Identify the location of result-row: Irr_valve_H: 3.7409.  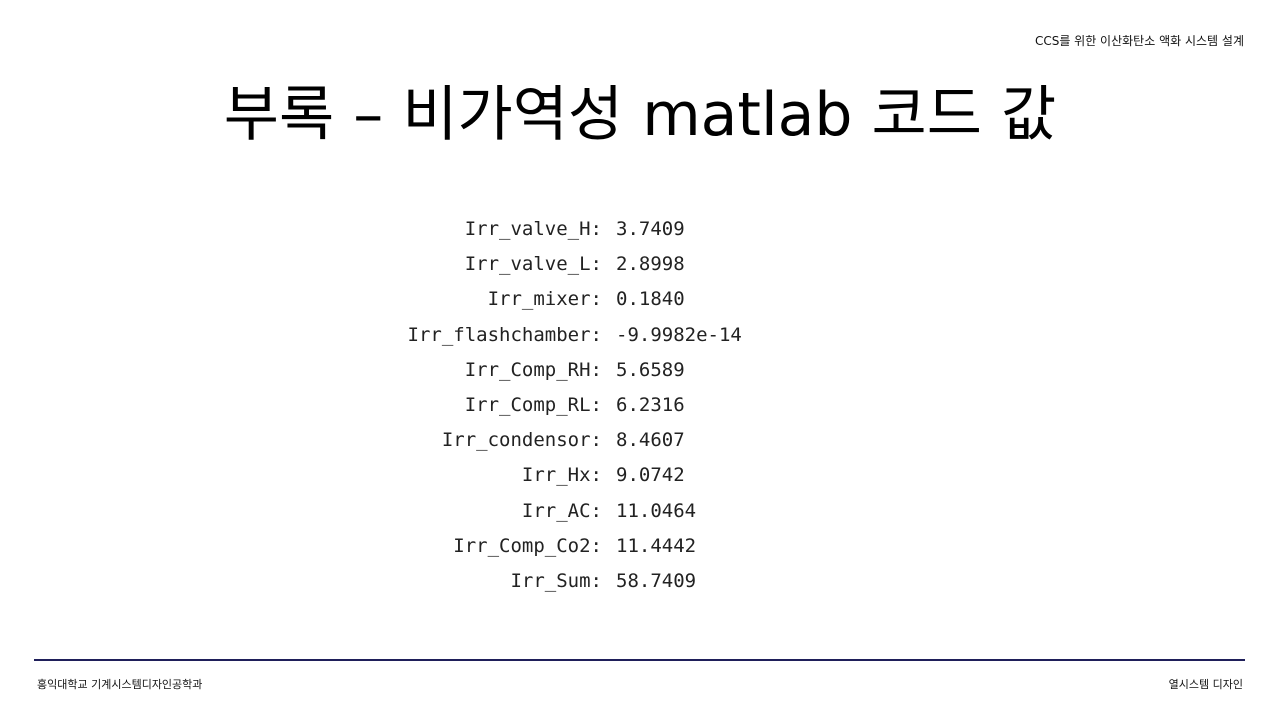
(640, 229).